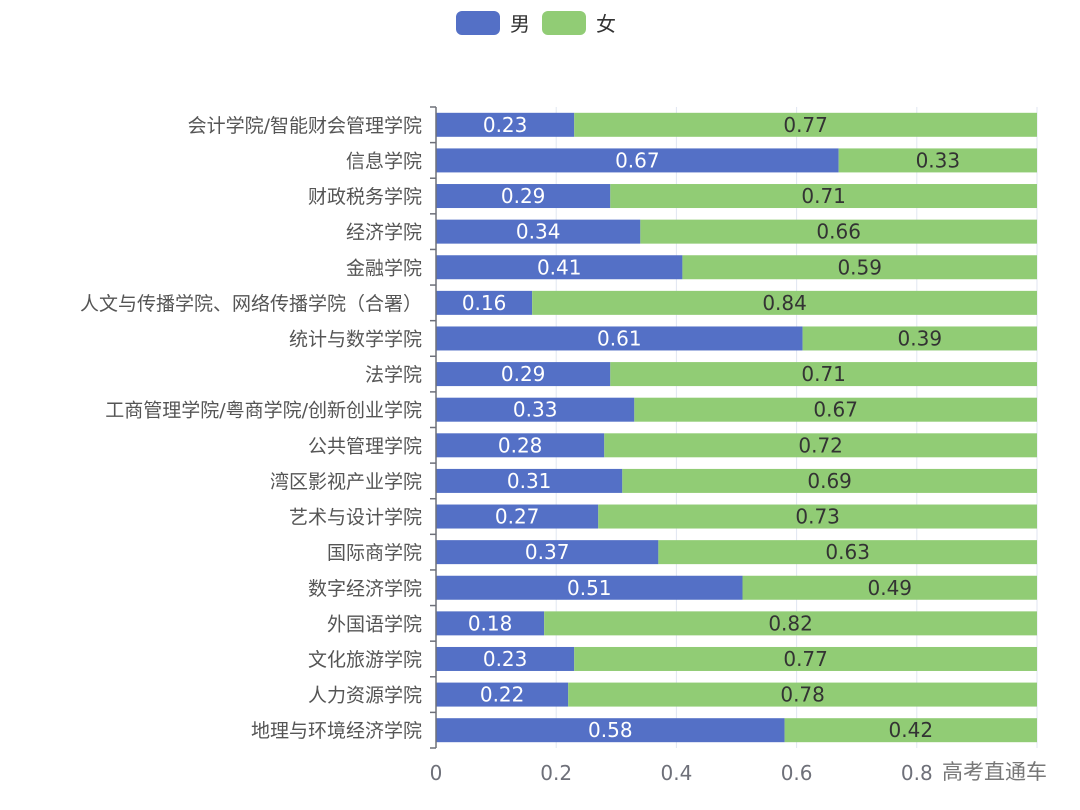 The height and width of the screenshot is (810, 1080). I want to click on data-label: 0.69, so click(829, 481).